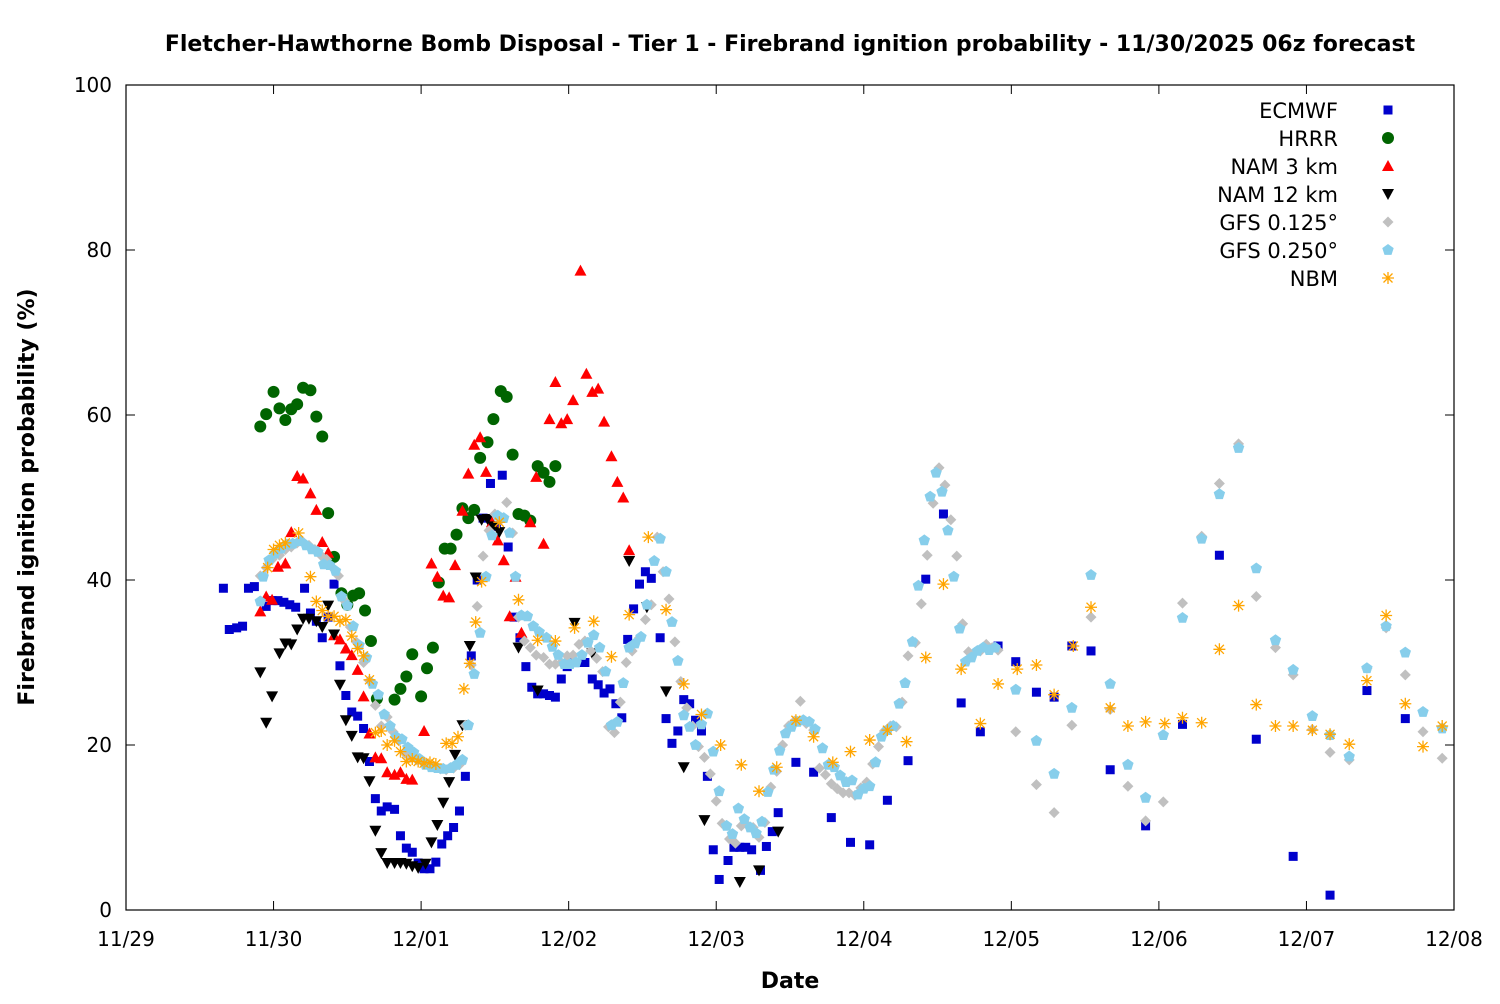 The image size is (1500, 1004). I want to click on x-tick-label: 12/03, so click(716, 939).